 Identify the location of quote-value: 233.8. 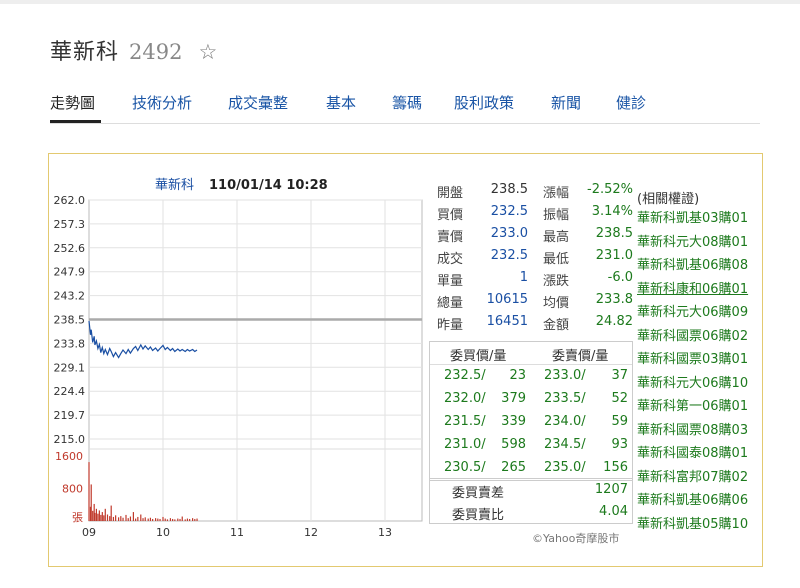
(614, 299).